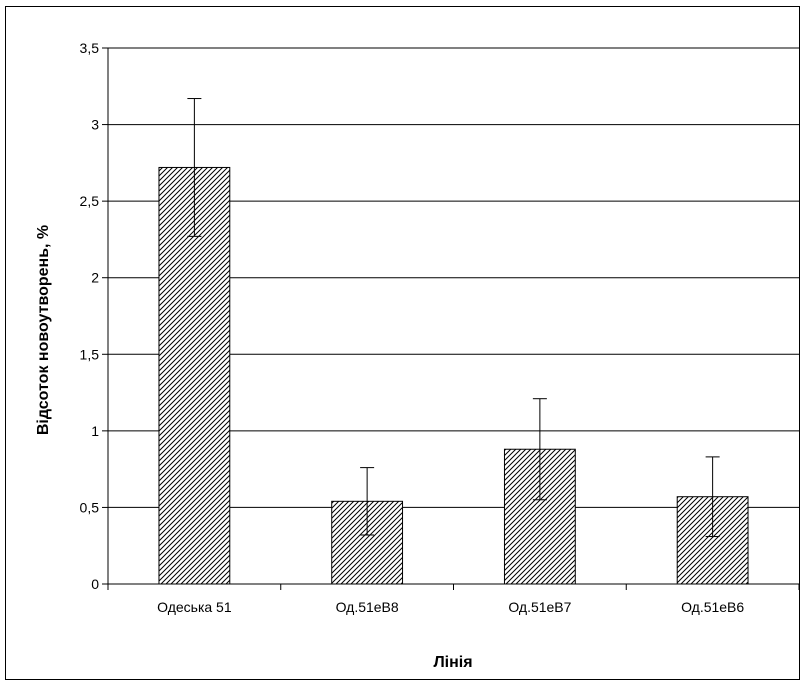  What do you see at coordinates (95, 431) in the screenshot?
I see `y-tick-label: 1` at bounding box center [95, 431].